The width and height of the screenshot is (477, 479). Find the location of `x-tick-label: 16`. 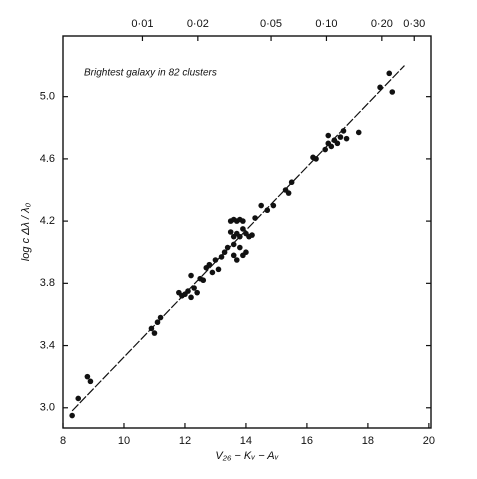

x-tick-label: 16 is located at coordinates (307, 441).